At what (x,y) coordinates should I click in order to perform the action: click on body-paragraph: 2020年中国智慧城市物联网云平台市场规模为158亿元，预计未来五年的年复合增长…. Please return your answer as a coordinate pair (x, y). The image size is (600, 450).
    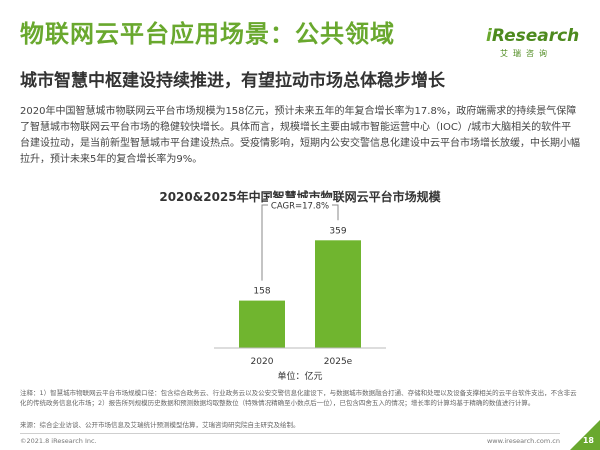
    Looking at the image, I should click on (300, 135).